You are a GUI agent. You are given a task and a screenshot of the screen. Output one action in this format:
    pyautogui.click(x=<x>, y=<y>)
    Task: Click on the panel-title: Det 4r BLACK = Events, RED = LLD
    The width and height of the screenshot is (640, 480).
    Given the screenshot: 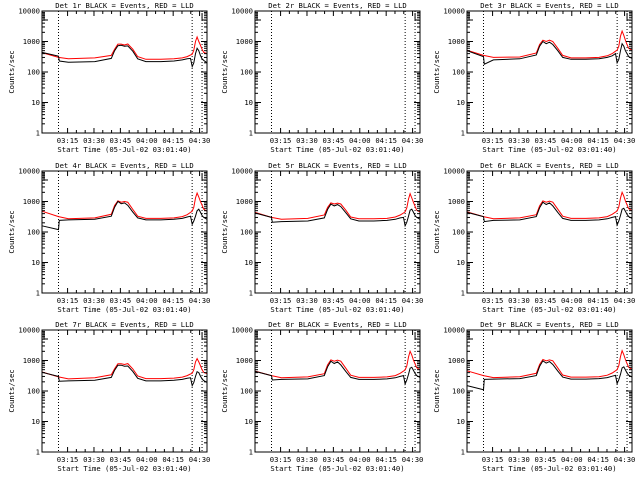 What is the action you would take?
    pyautogui.click(x=124, y=165)
    